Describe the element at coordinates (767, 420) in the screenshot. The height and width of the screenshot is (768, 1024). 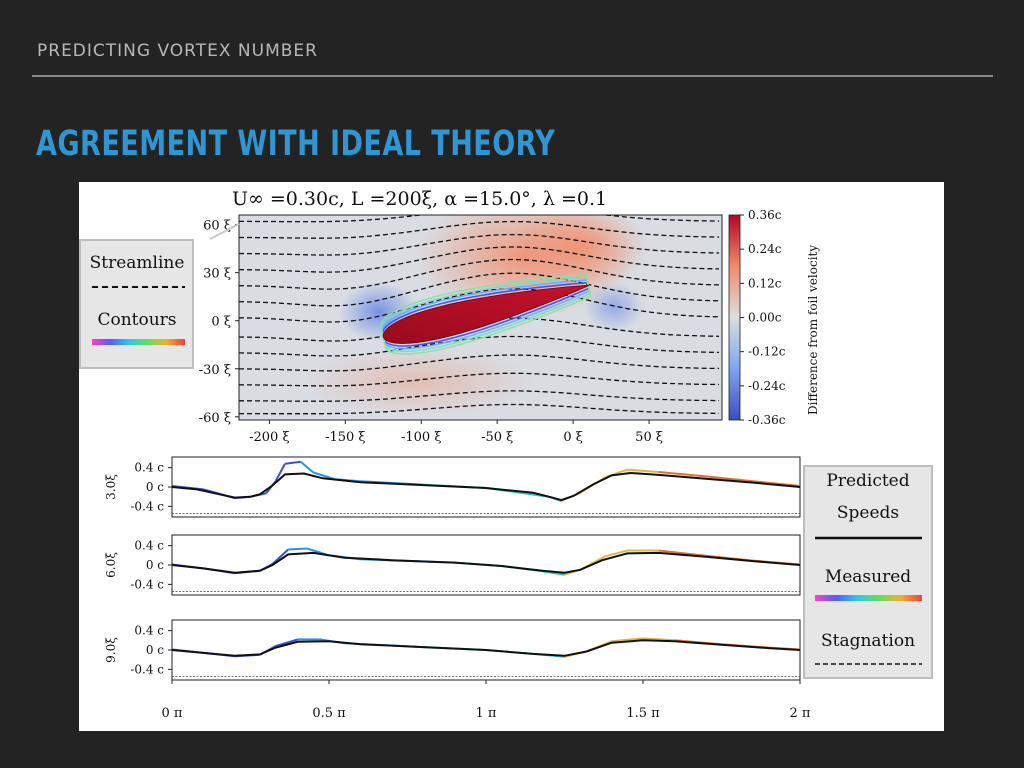
I see `colorbar-tick-label: -0.36c` at that location.